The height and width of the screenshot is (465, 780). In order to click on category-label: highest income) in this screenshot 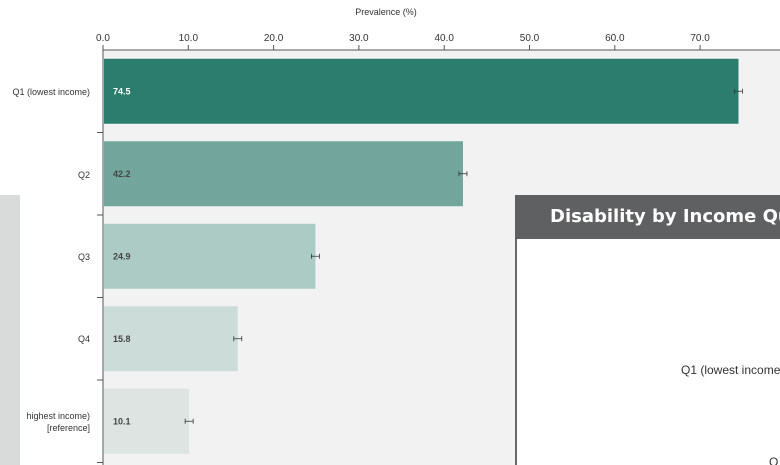, I will do `click(58, 416)`.